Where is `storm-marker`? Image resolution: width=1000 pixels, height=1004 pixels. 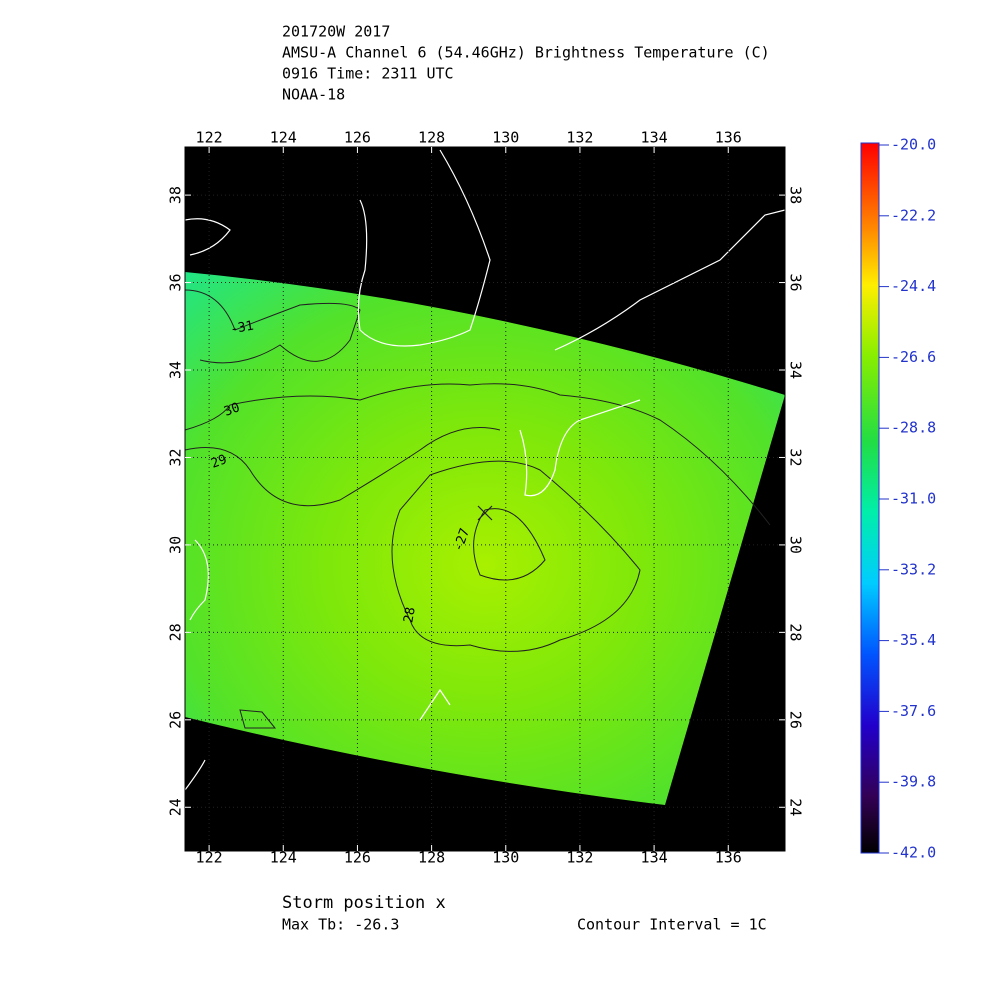
storm-marker is located at coordinates (485, 513).